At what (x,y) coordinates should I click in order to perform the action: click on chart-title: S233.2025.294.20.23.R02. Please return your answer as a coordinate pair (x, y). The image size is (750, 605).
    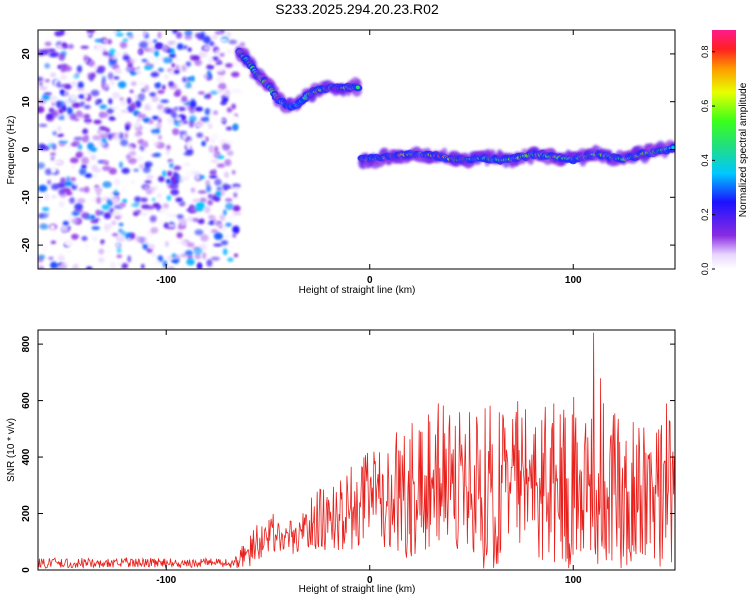
    Looking at the image, I should click on (357, 9).